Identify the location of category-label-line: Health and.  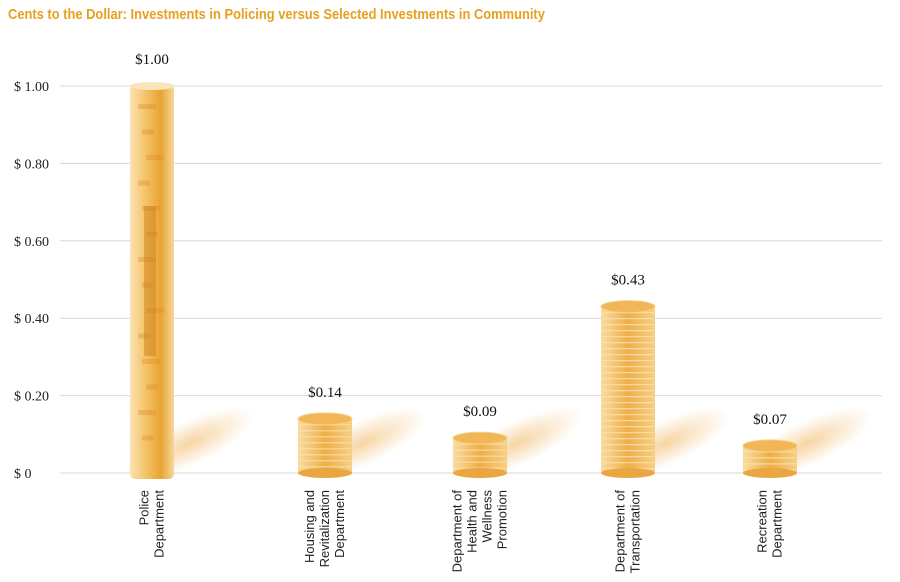
(472, 521).